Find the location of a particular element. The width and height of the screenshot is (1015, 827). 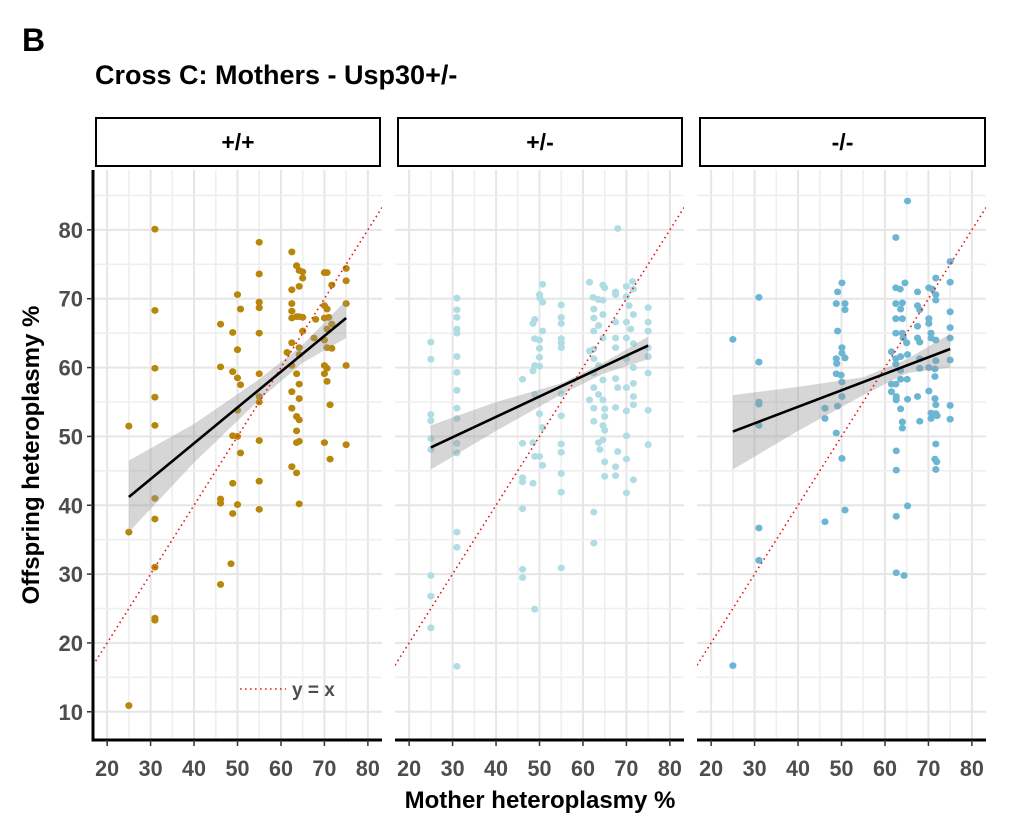

chart-title: Cross C: Mothers - Usp30+/- is located at coordinates (276, 75).